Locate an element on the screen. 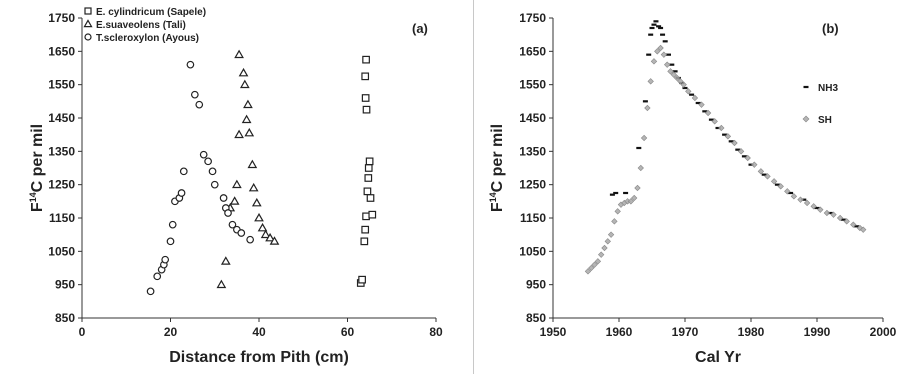  x-tick-label: 60 is located at coordinates (348, 332).